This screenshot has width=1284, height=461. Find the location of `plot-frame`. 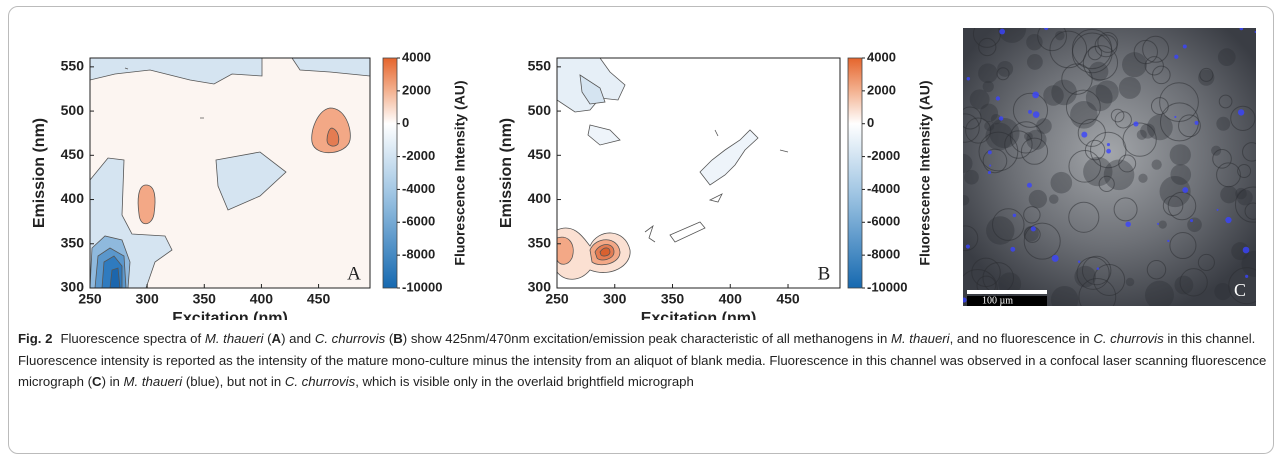

plot-frame is located at coordinates (698, 173).